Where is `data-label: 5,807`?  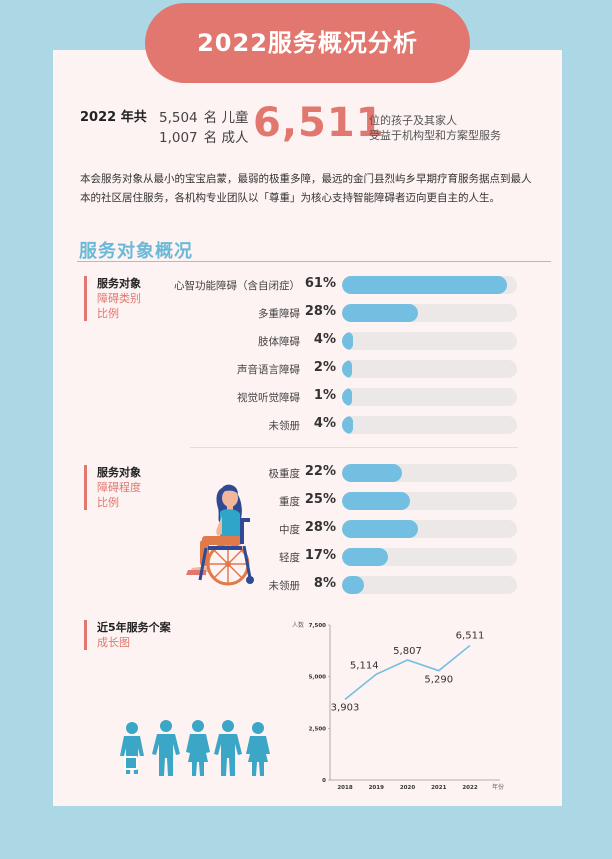 data-label: 5,807 is located at coordinates (407, 651).